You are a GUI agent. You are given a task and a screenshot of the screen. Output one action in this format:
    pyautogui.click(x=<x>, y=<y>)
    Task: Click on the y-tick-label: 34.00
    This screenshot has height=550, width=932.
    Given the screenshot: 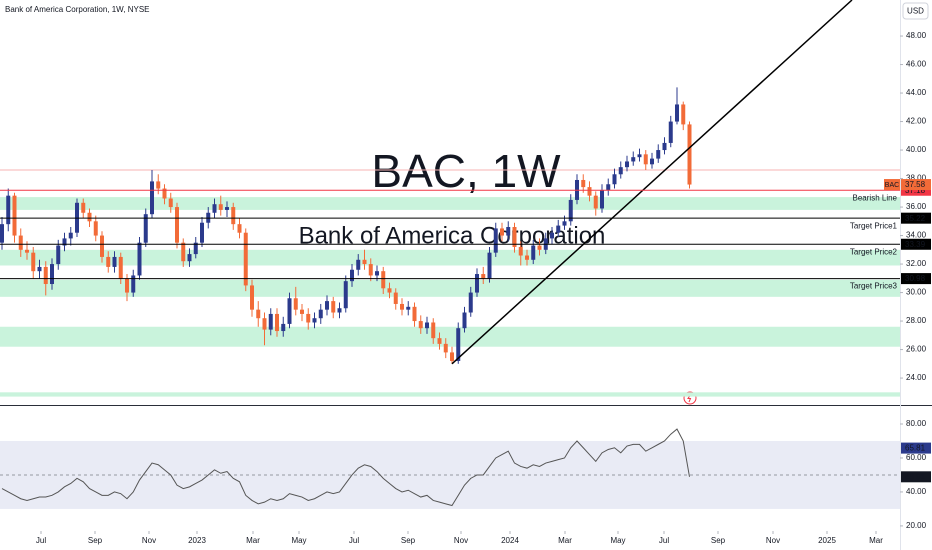 What is the action you would take?
    pyautogui.click(x=916, y=235)
    